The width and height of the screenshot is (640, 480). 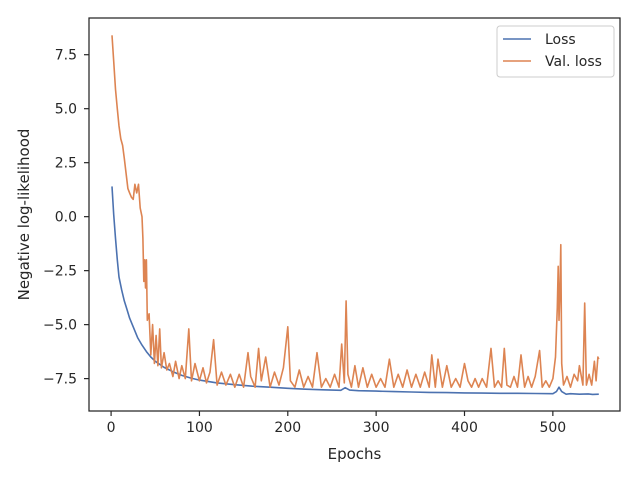 I want to click on y-tick-label: −2.5, so click(x=60, y=272).